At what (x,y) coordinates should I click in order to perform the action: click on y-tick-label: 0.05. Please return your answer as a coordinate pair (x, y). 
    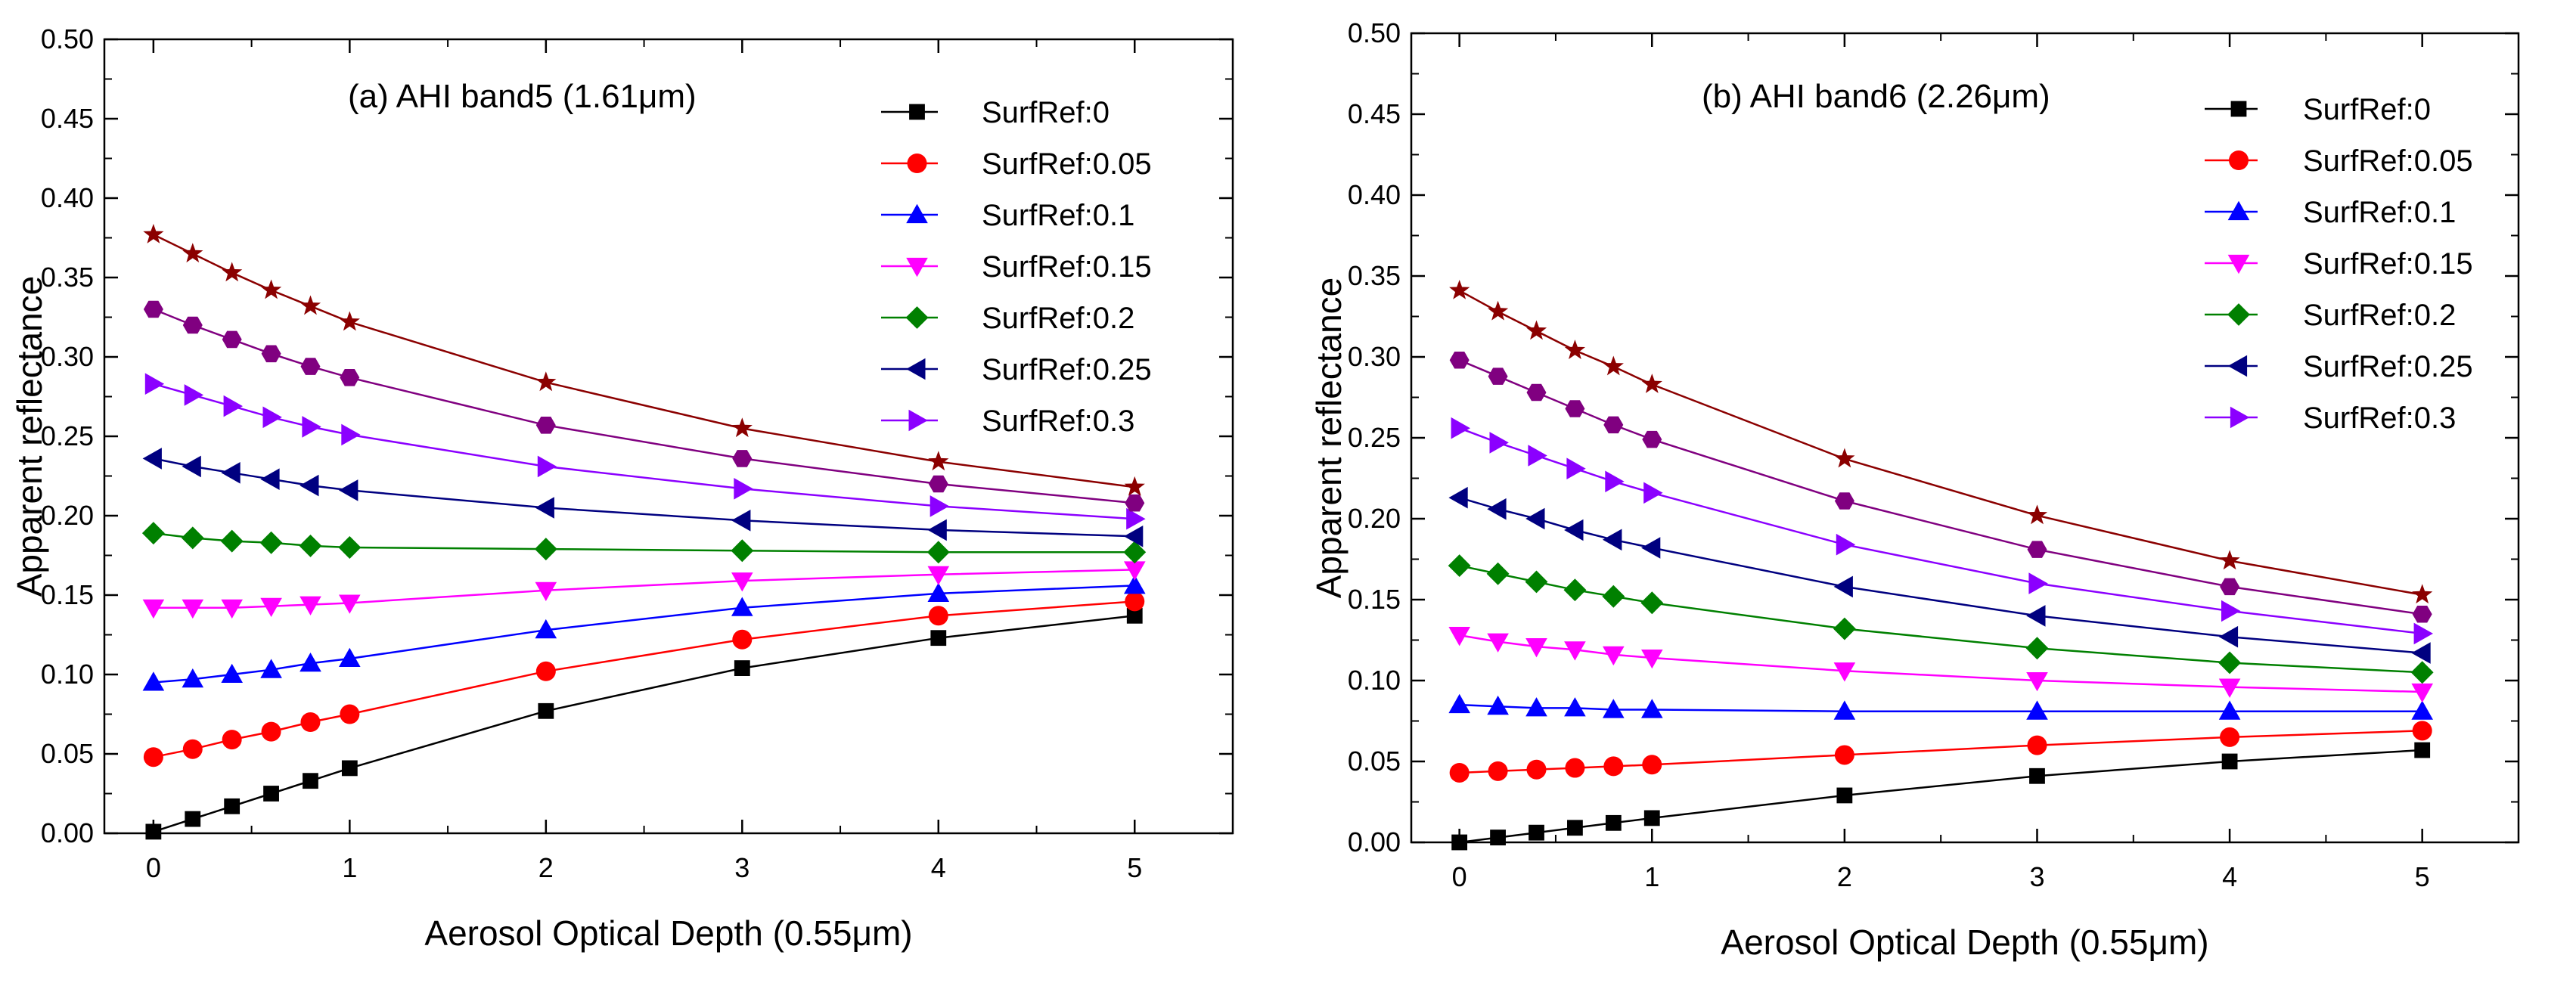
    Looking at the image, I should click on (1374, 761).